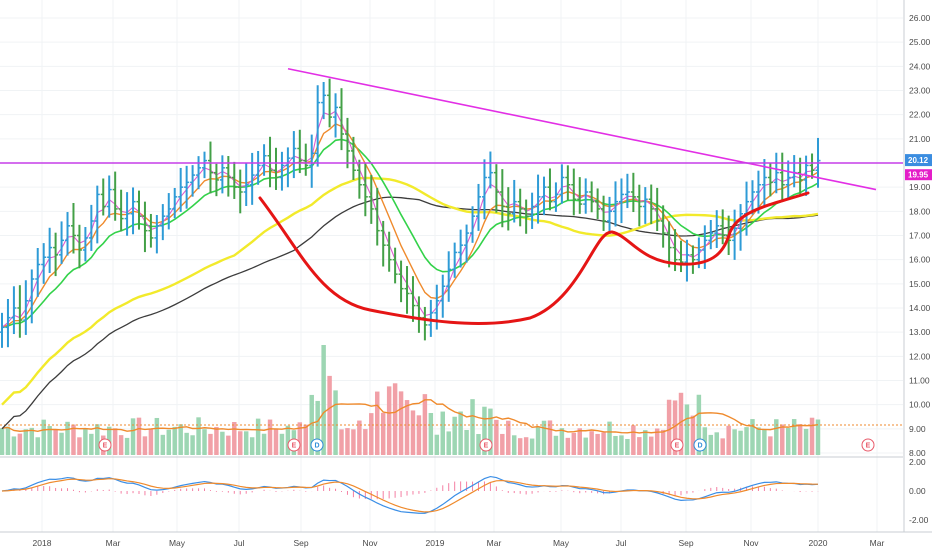 Image resolution: width=932 pixels, height=550 pixels. I want to click on price-tick-label: 10.00, so click(920, 405).